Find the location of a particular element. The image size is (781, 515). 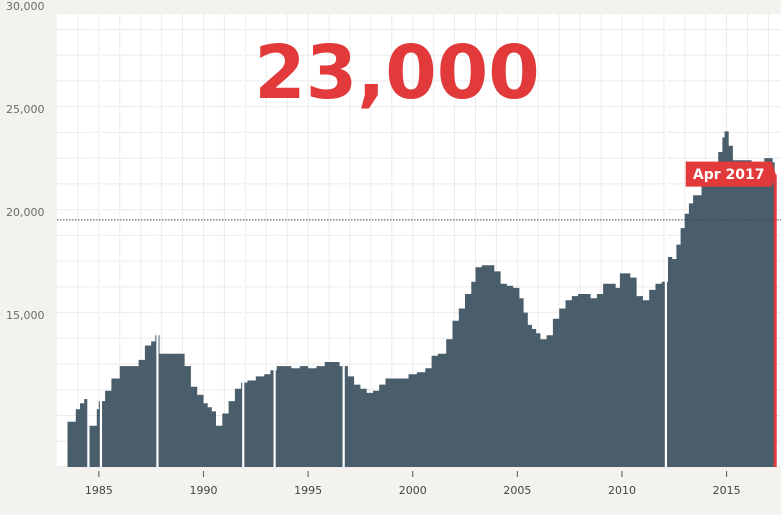

y-tick-label: 20,000 is located at coordinates (25, 212).